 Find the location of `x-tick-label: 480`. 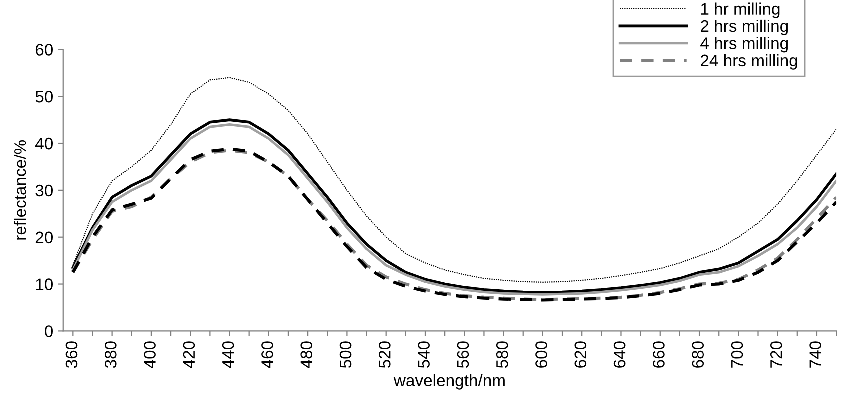

x-tick-label: 480 is located at coordinates (306, 355).